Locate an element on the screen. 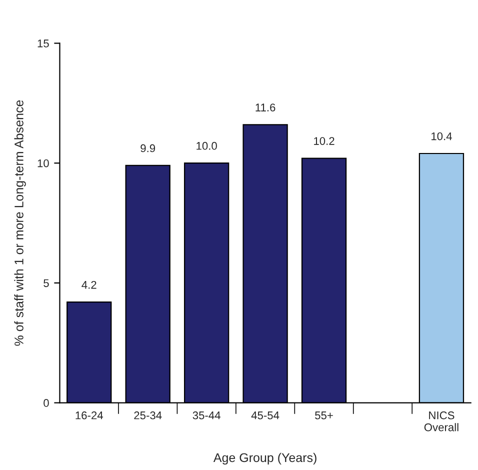  data-label: 10.0 is located at coordinates (206, 146).